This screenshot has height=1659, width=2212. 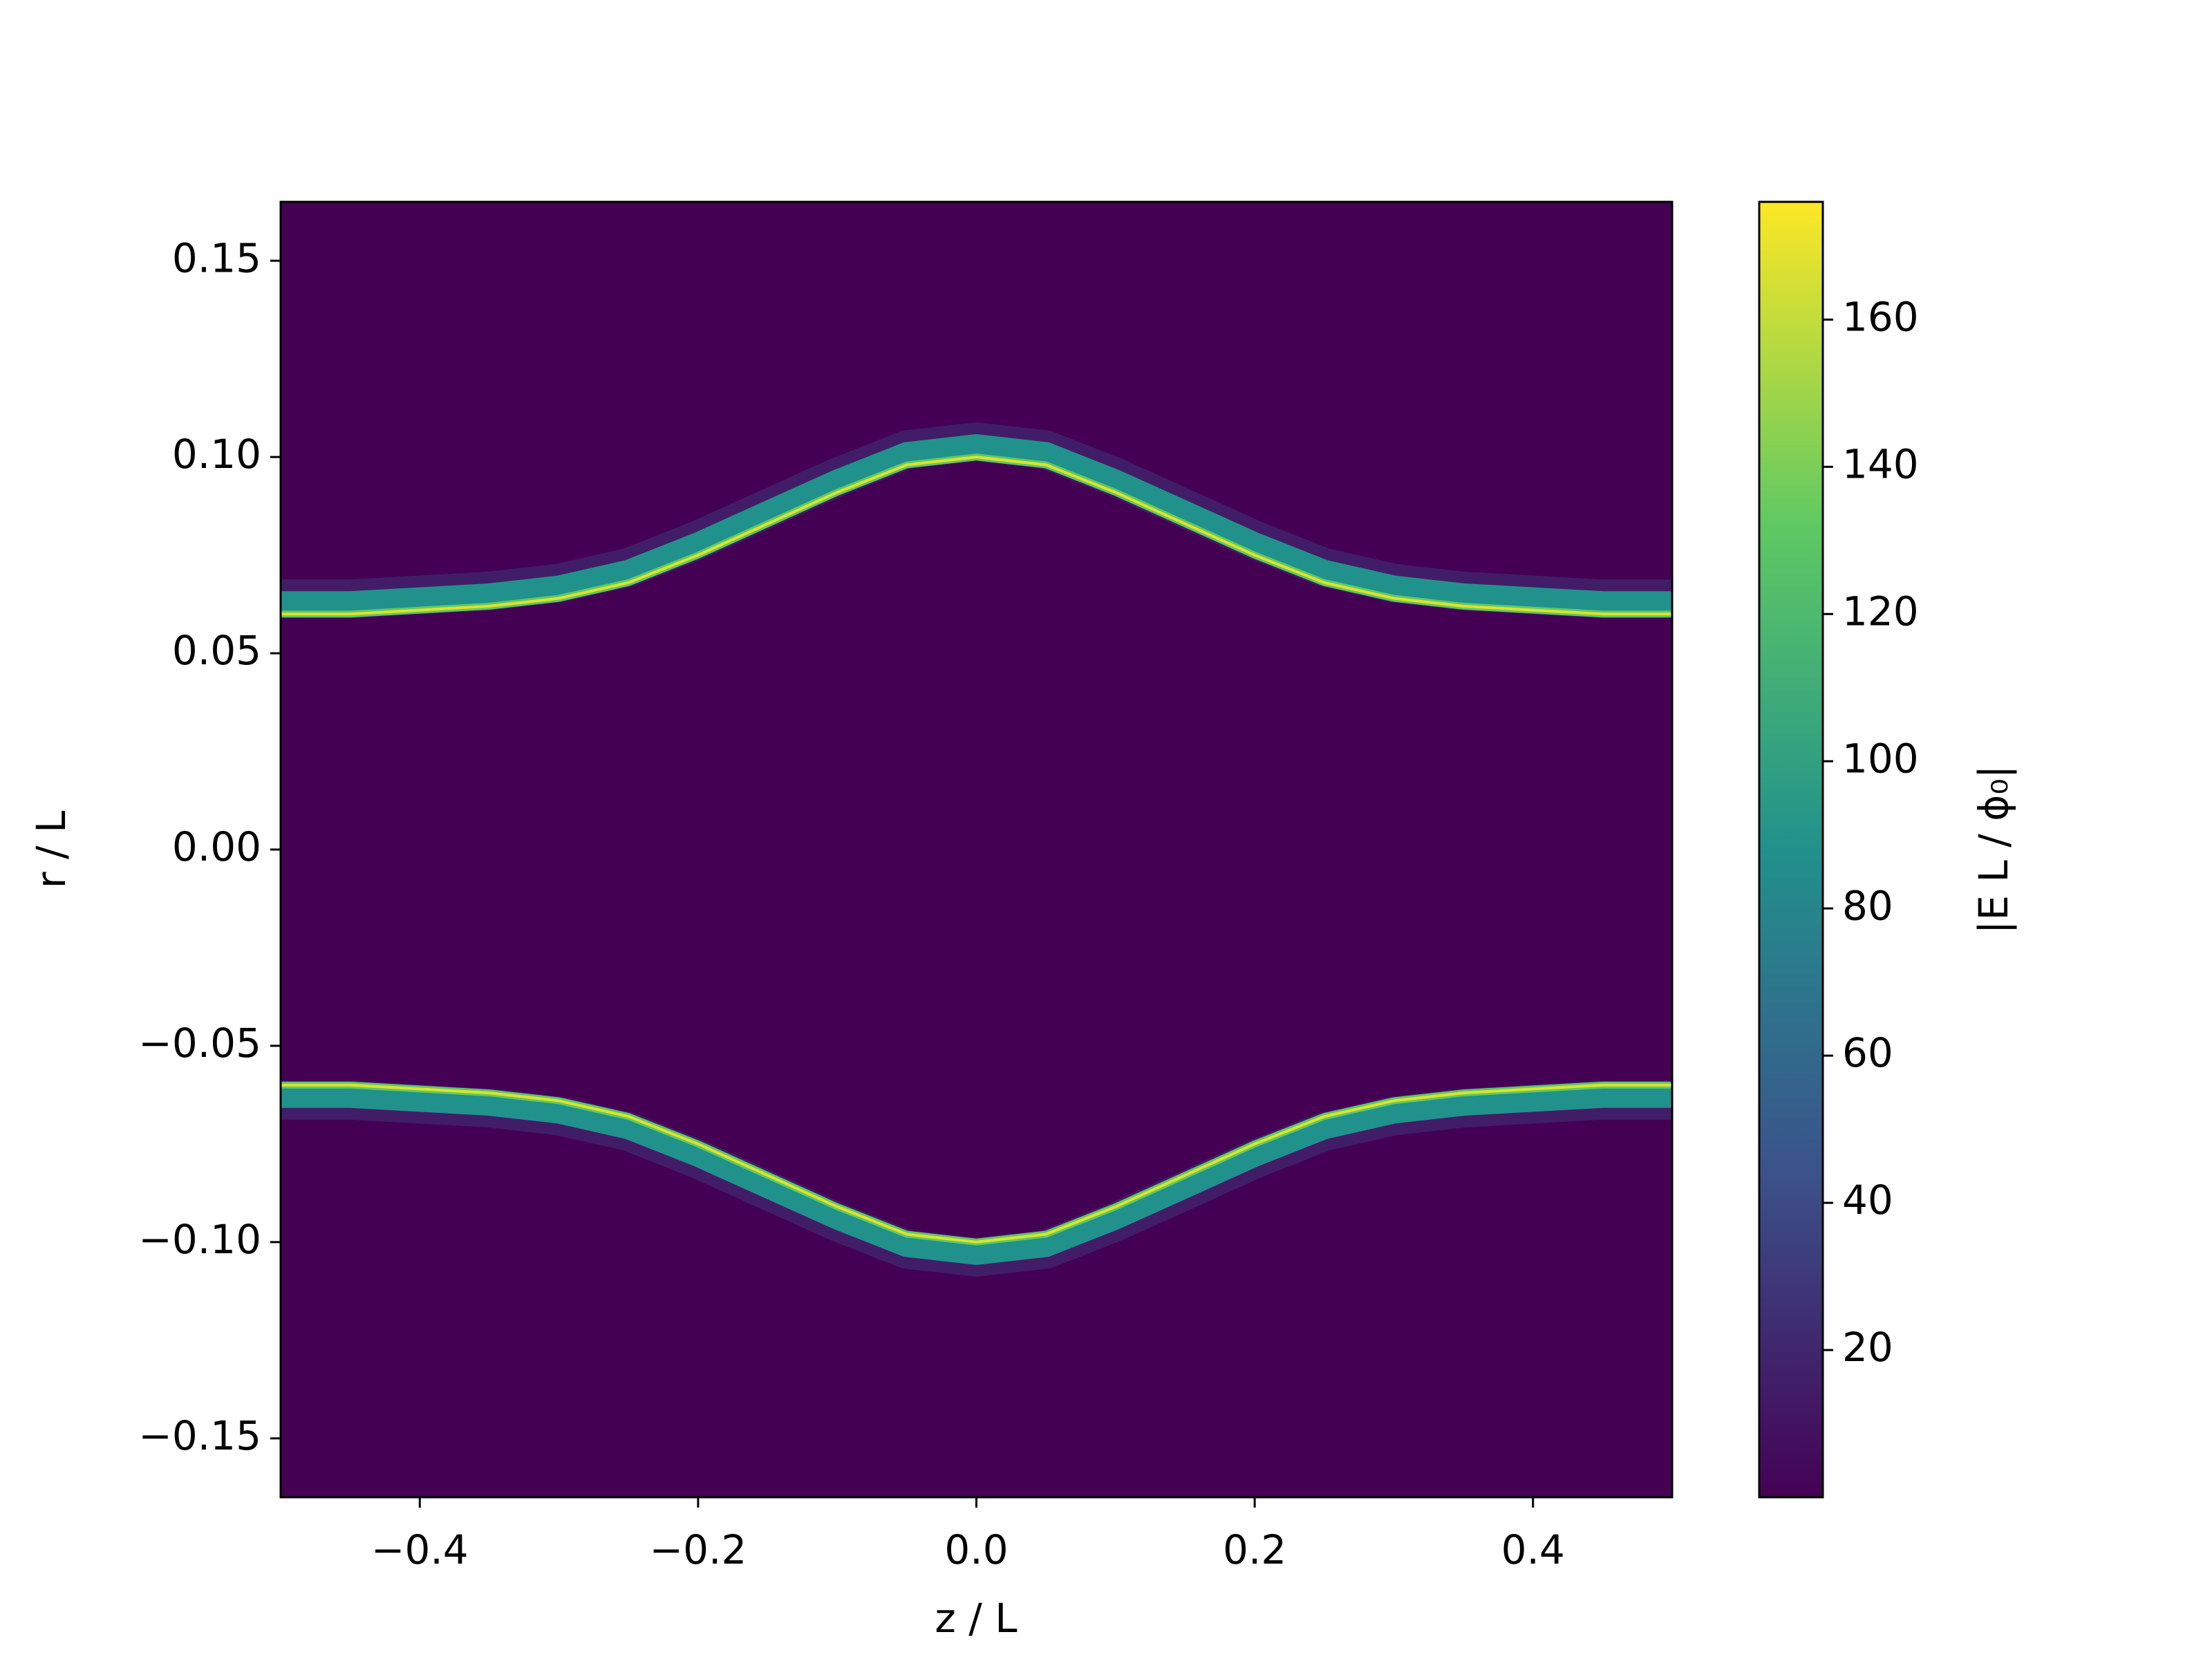 What do you see at coordinates (1868, 1347) in the screenshot?
I see `colorbar-tick-label: 20` at bounding box center [1868, 1347].